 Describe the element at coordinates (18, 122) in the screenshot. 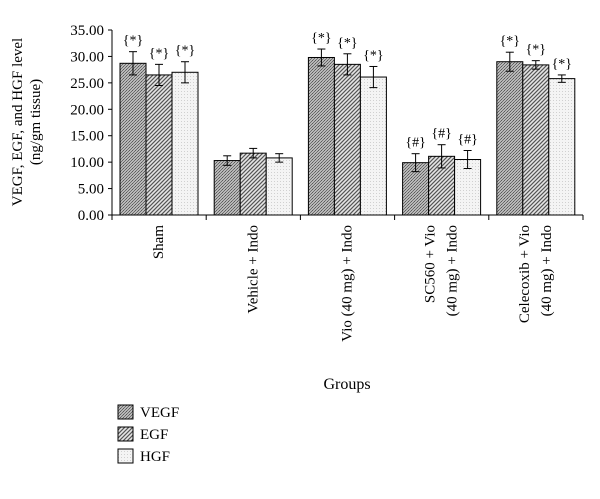

I see `y-axis-title-line: VEGF, EGF, and HGF level` at that location.